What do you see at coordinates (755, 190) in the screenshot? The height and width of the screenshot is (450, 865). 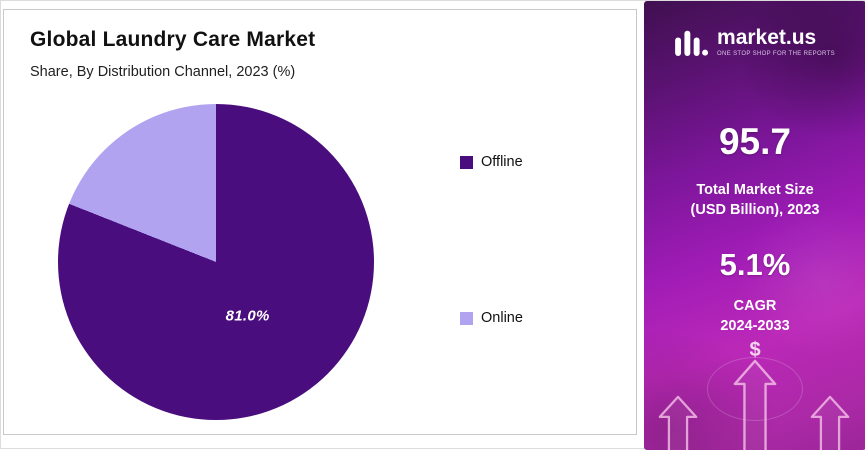 I see `market-size-label-line1: Total Market Size` at bounding box center [755, 190].